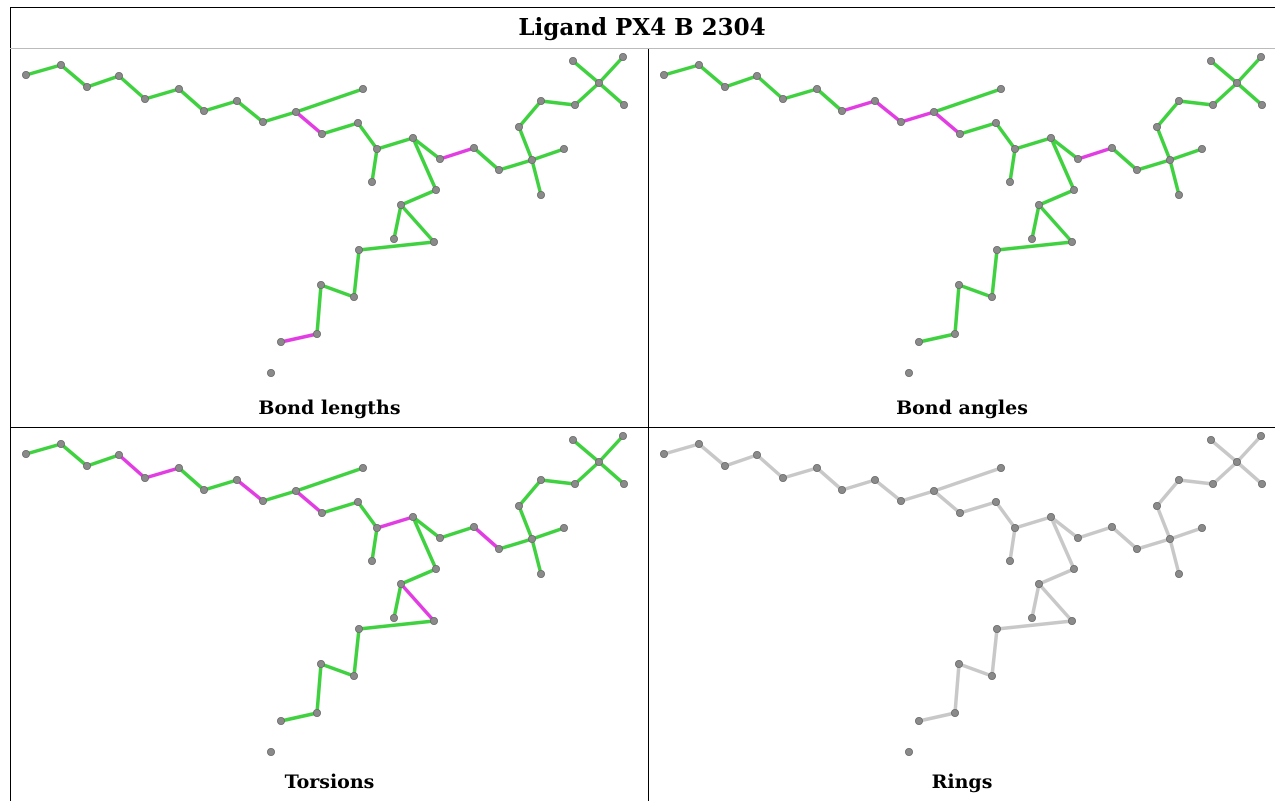 Image resolution: width=1275 pixels, height=801 pixels. What do you see at coordinates (642, 48) in the screenshot?
I see `title-underline` at bounding box center [642, 48].